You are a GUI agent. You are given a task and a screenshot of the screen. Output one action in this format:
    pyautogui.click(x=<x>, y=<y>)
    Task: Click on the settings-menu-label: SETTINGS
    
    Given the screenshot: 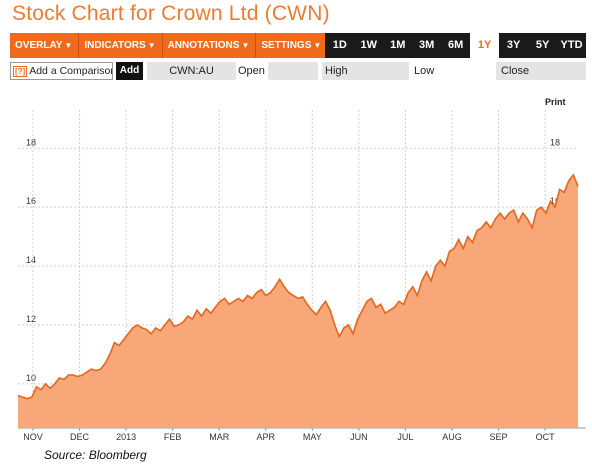 What is the action you would take?
    pyautogui.click(x=286, y=45)
    